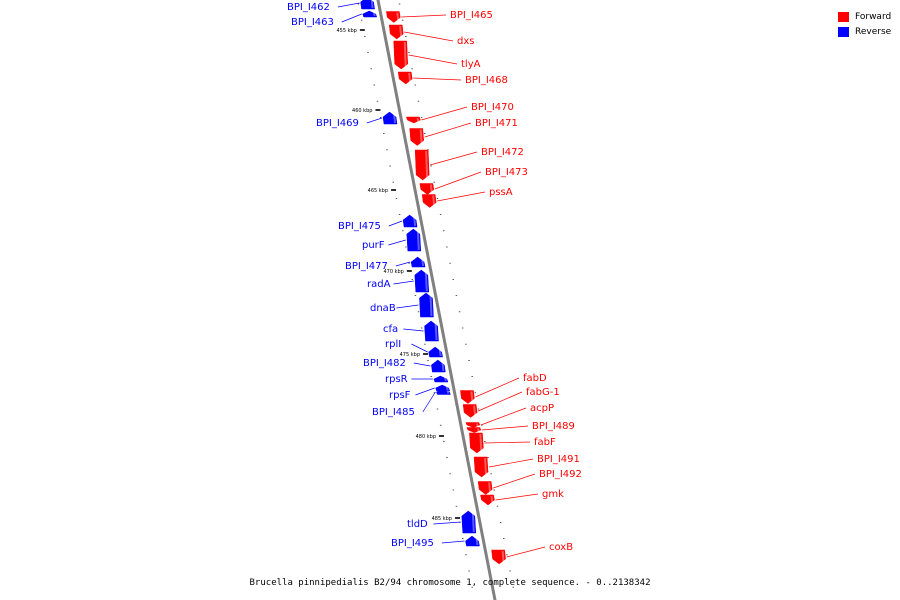 Image resolution: width=900 pixels, height=600 pixels. Describe the element at coordinates (362, 111) in the screenshot. I see `tick-label: 460 kbp` at that location.